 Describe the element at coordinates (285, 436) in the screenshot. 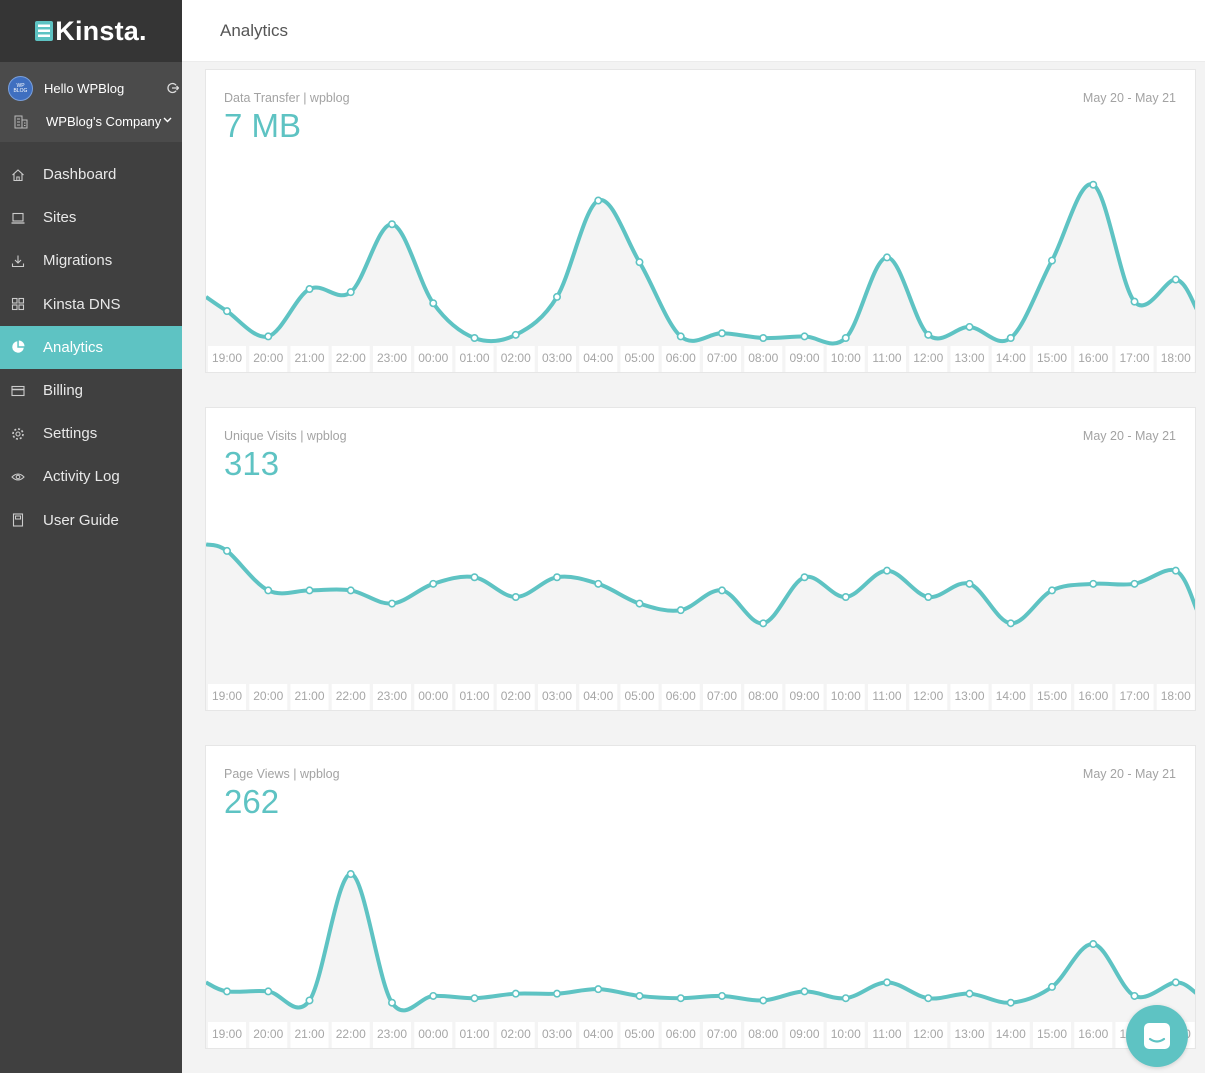

I see `card-label: Unique Visits | wpblog` at that location.